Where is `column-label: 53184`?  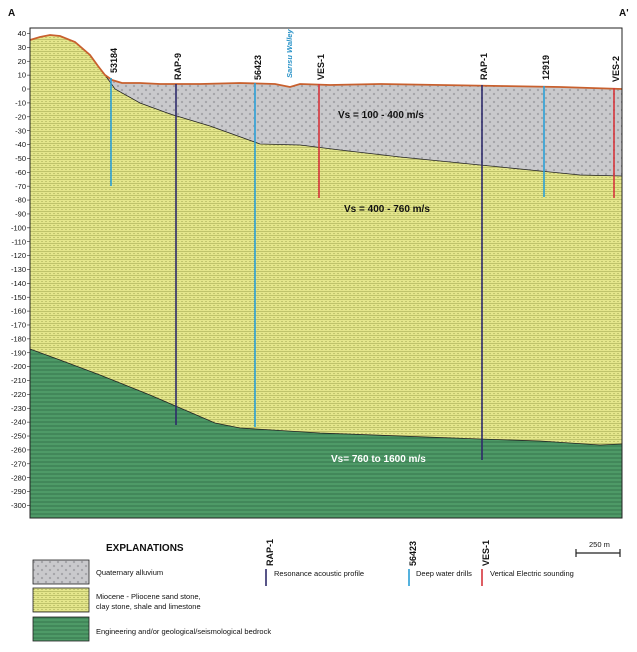 column-label: 53184 is located at coordinates (114, 60).